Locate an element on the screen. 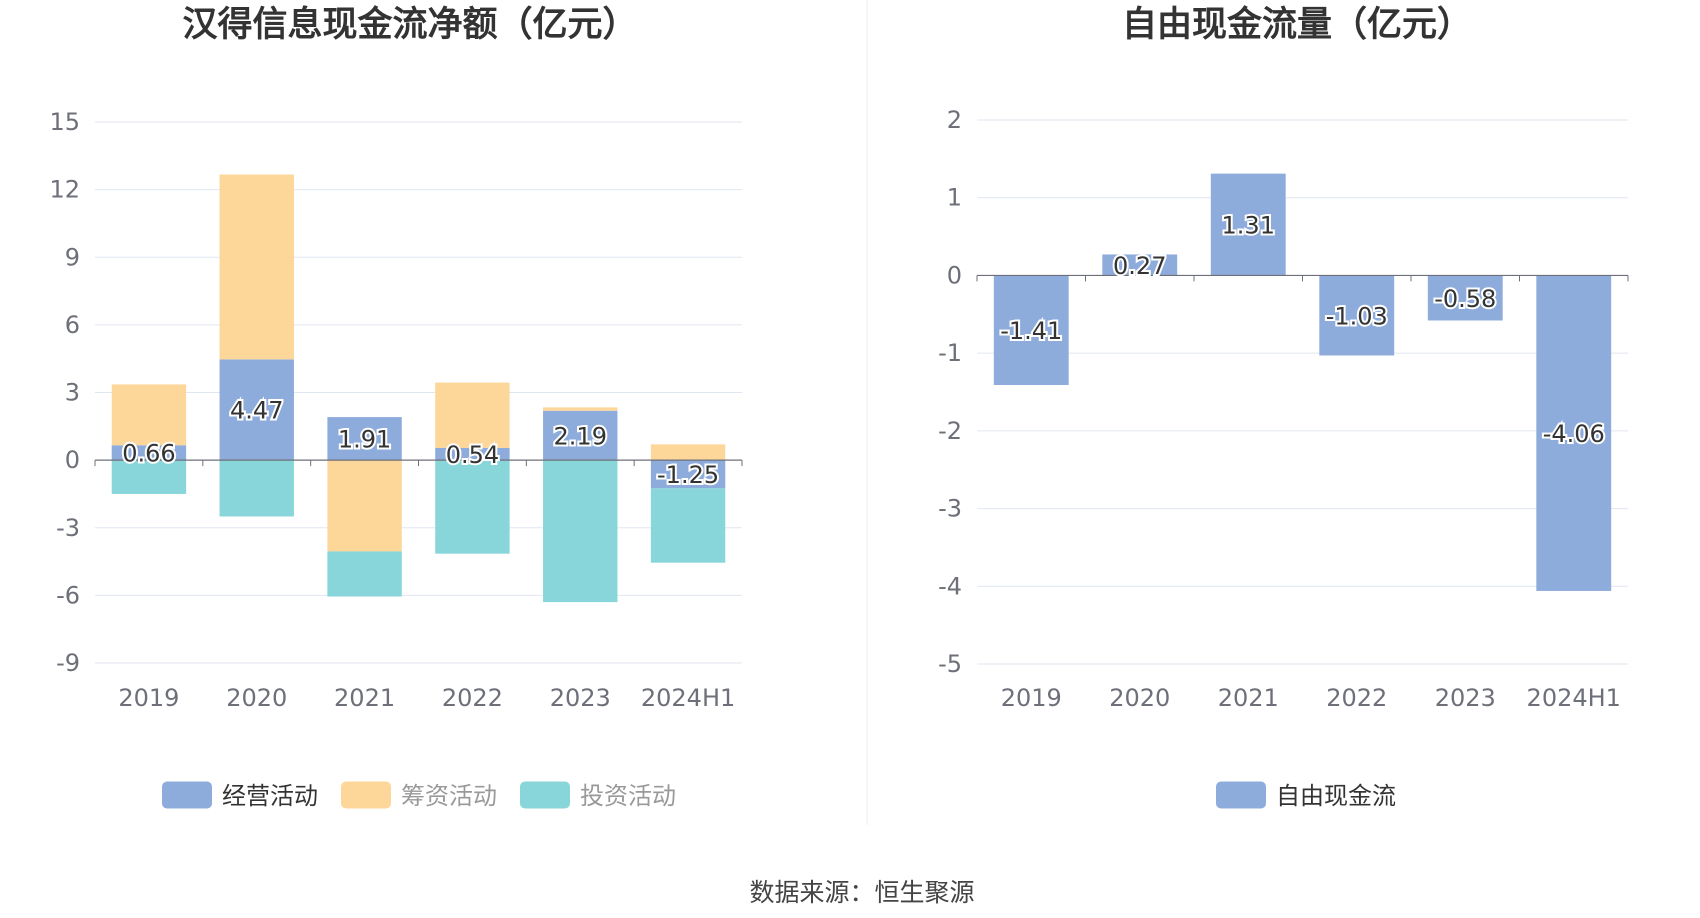  legend-label: 投资活动 is located at coordinates (628, 796).